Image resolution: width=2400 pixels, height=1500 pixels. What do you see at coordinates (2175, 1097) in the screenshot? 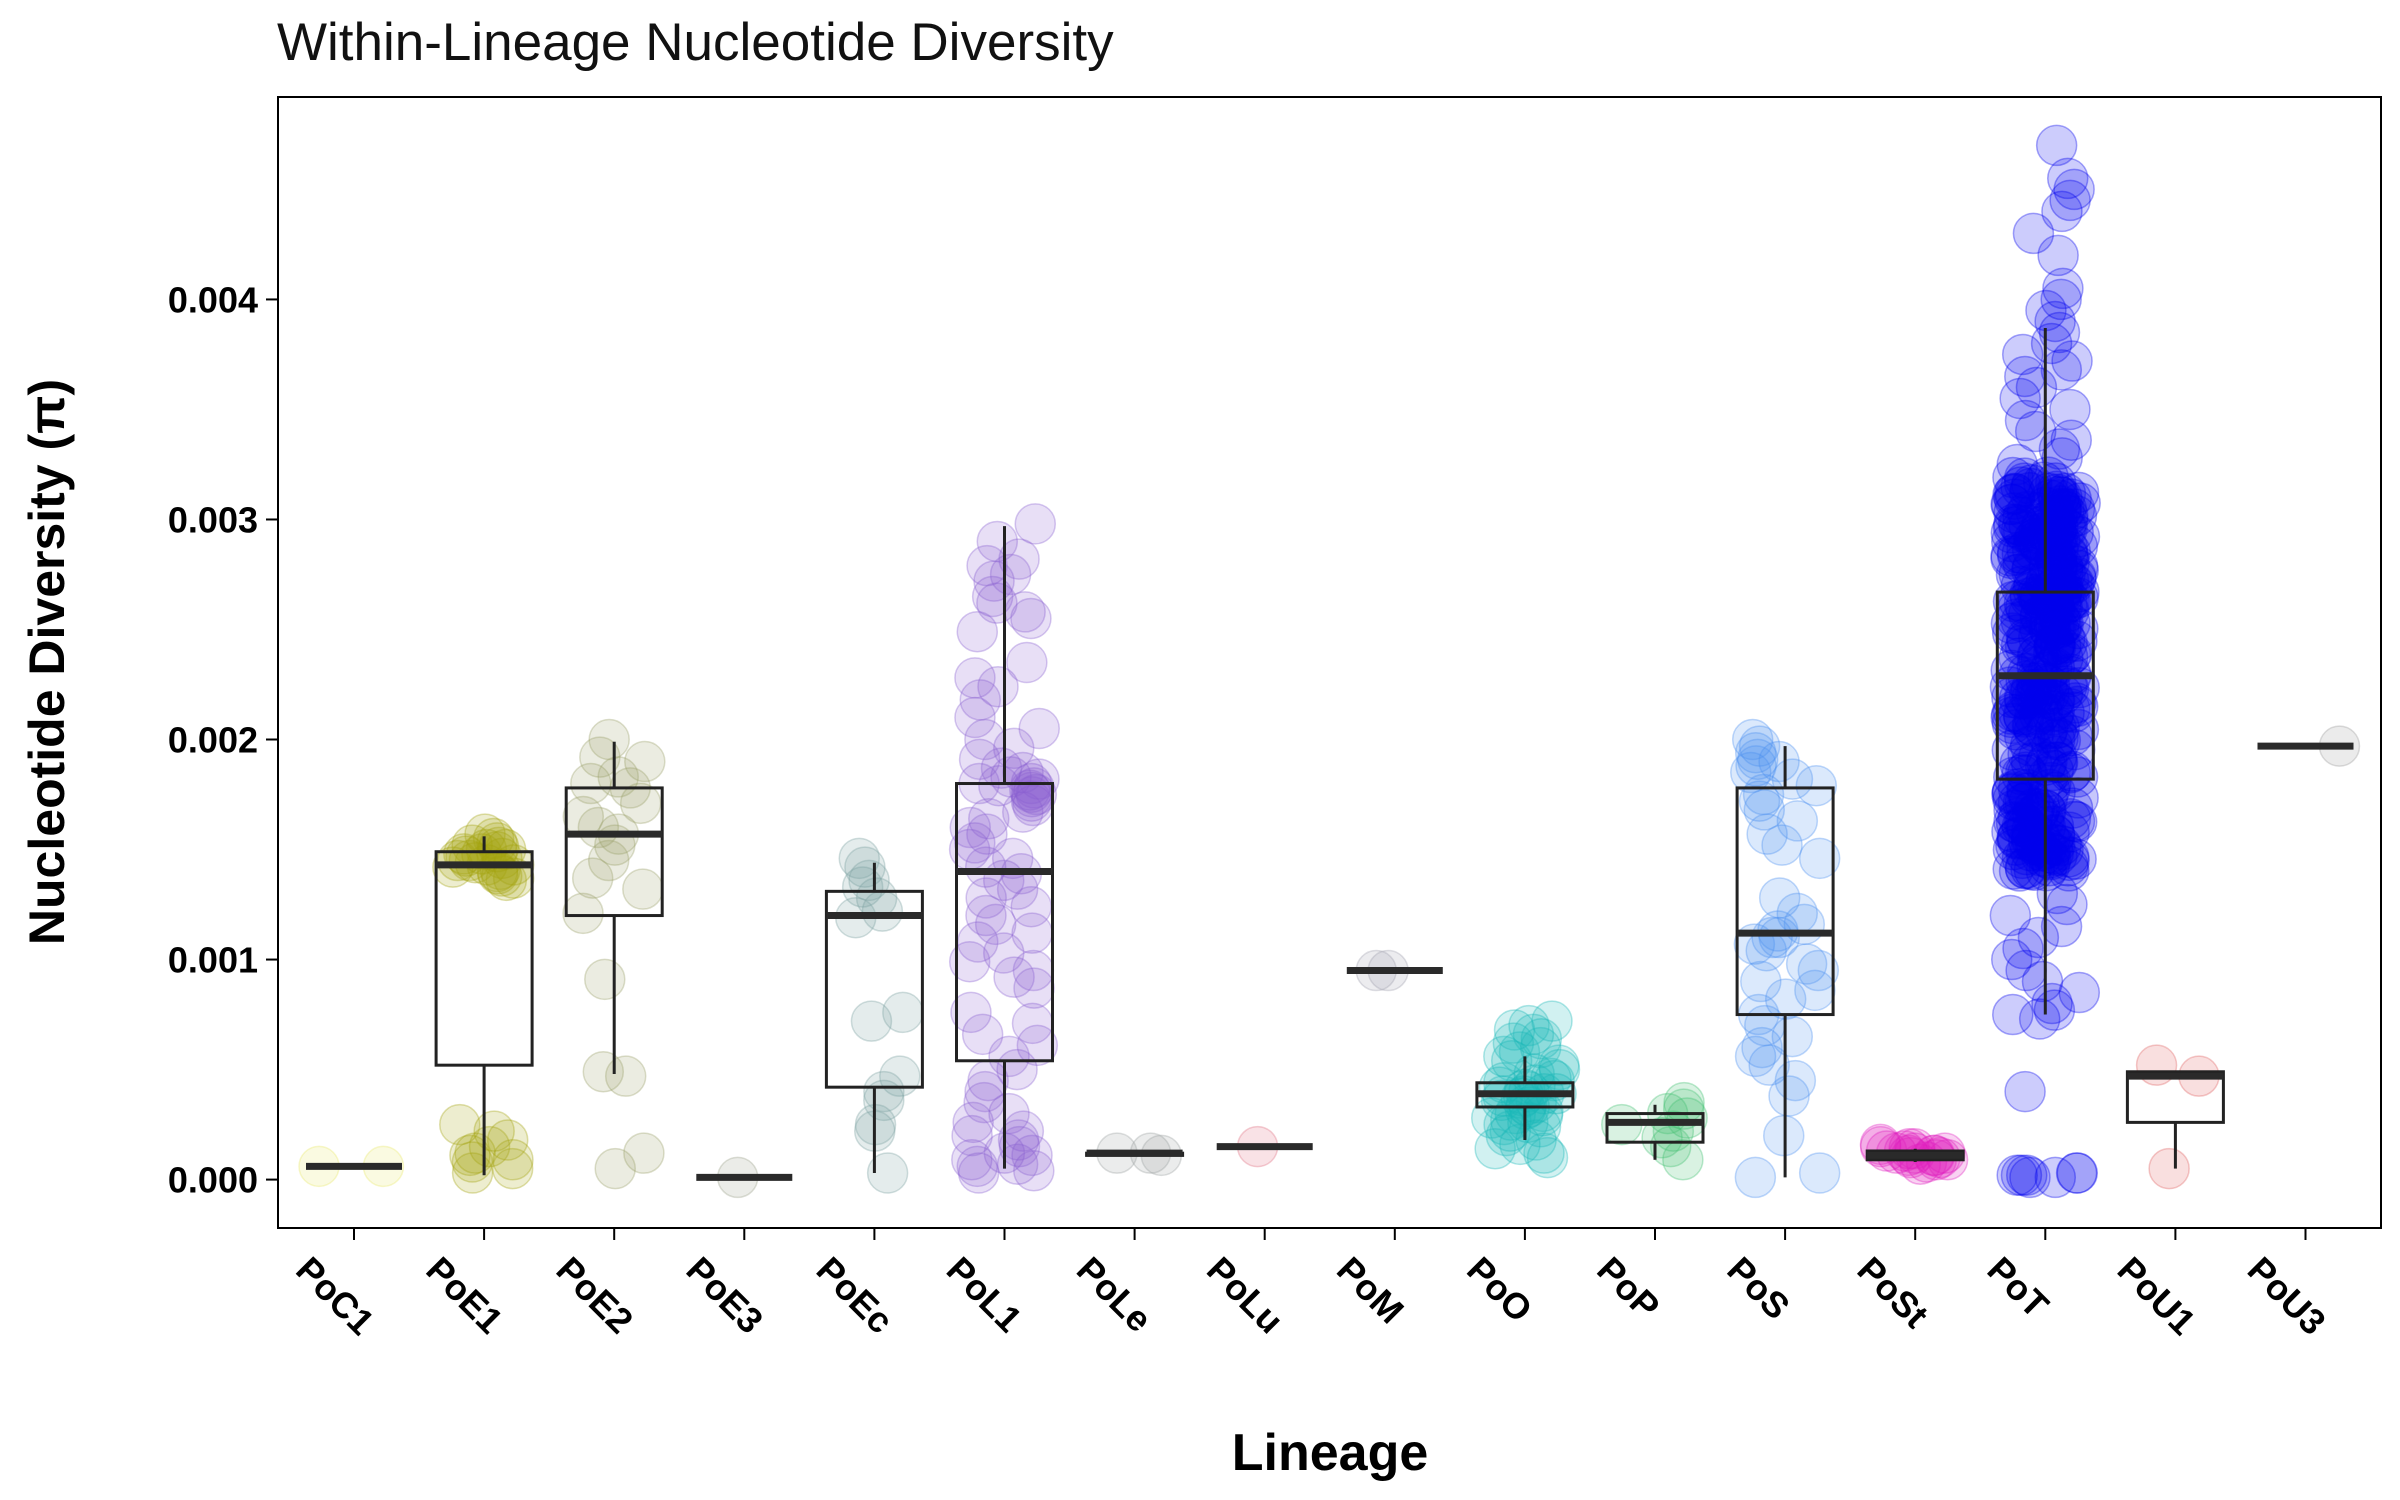
I see `box-iqr` at bounding box center [2175, 1097].